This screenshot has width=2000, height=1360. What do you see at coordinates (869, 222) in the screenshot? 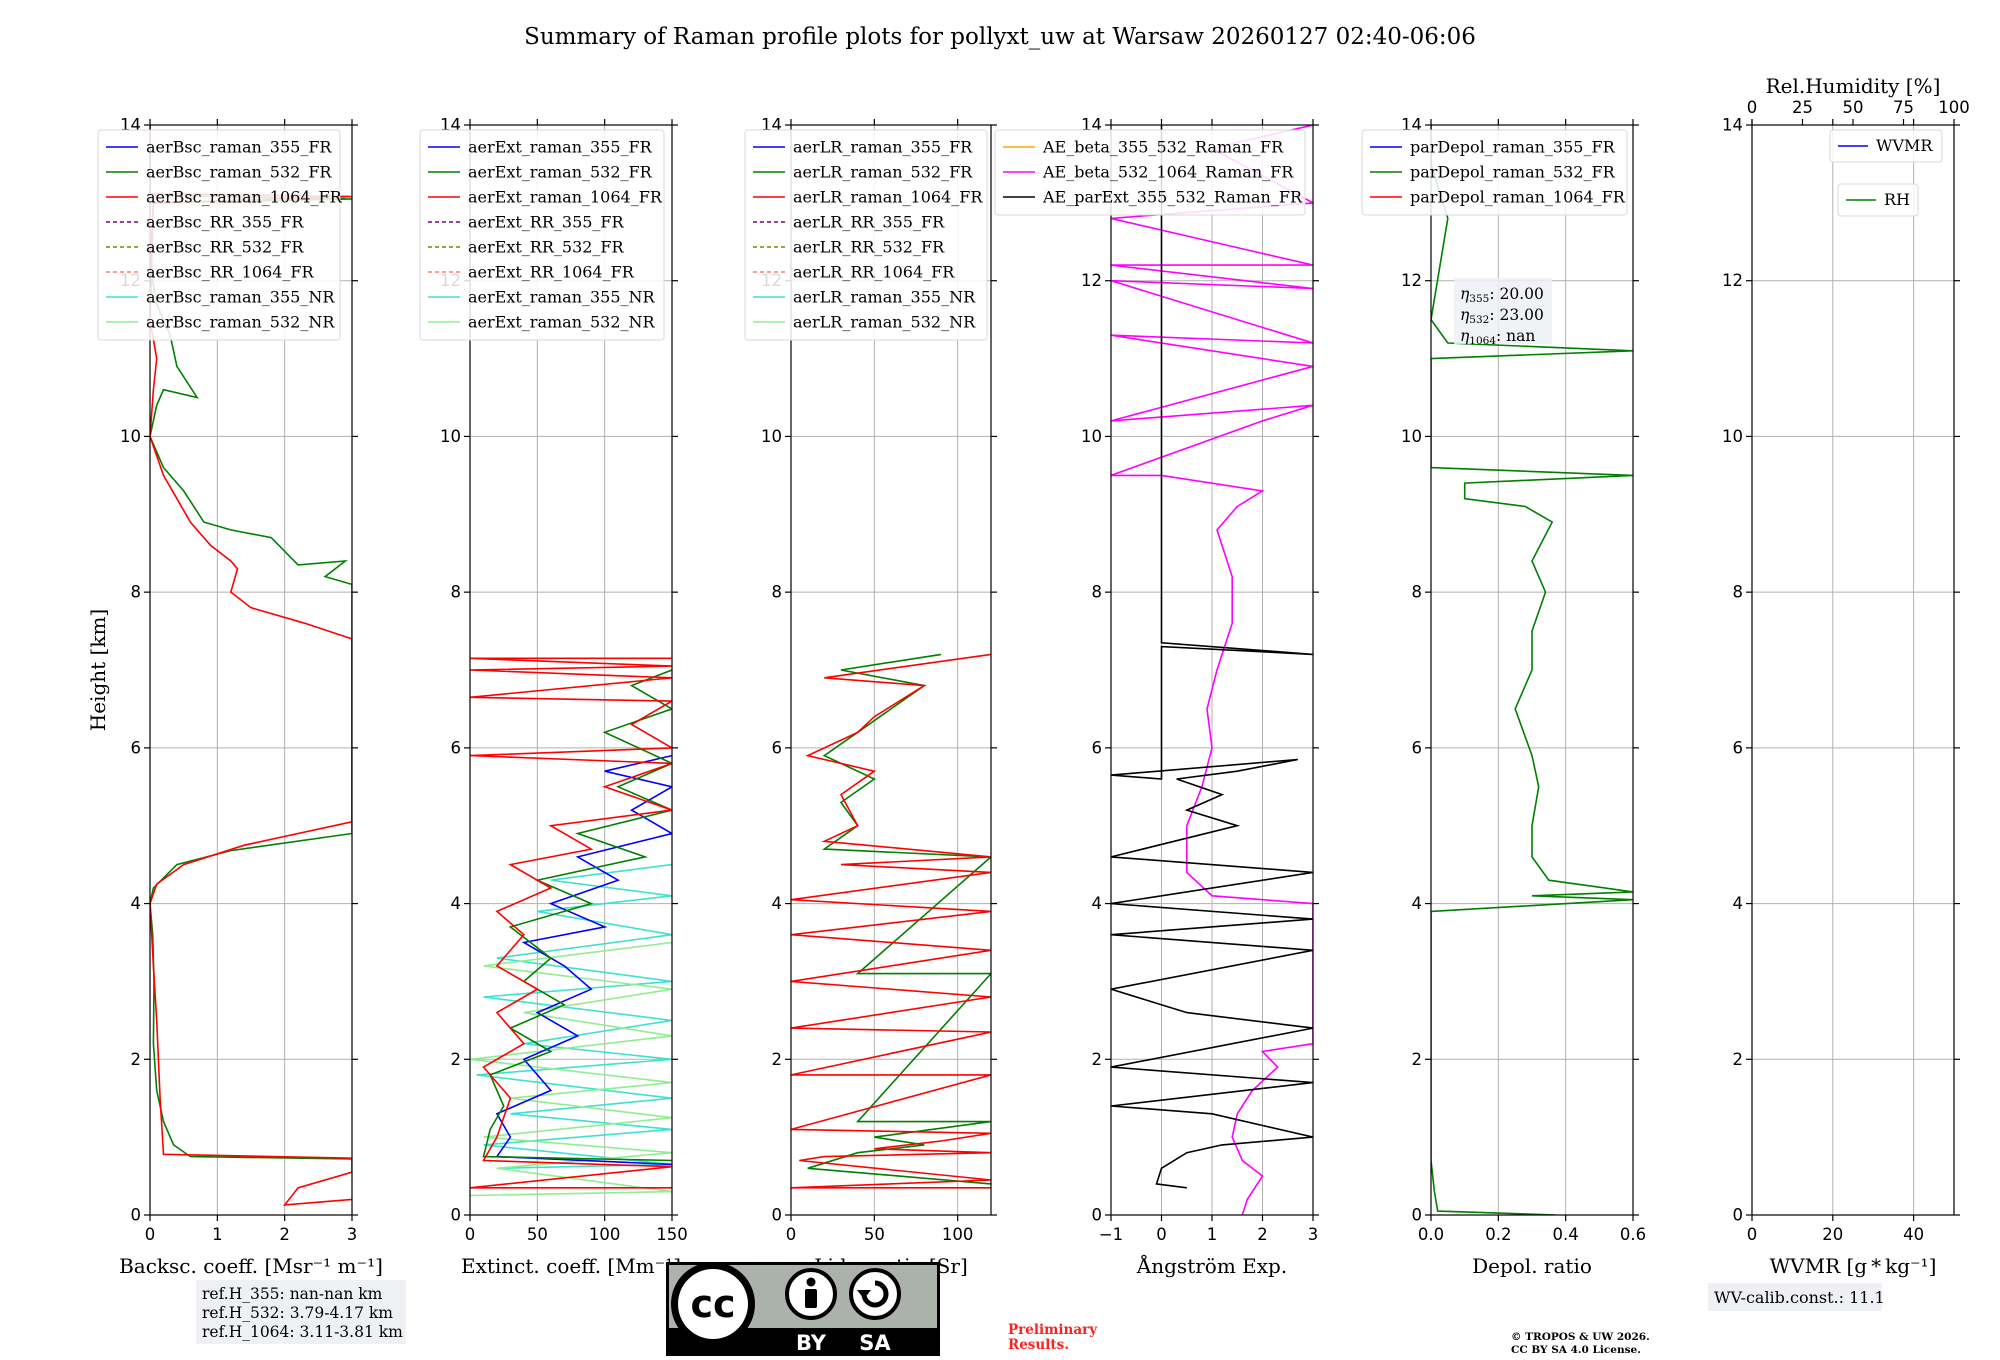
I see `legend-label: aerLR_RR_355_FR` at bounding box center [869, 222].